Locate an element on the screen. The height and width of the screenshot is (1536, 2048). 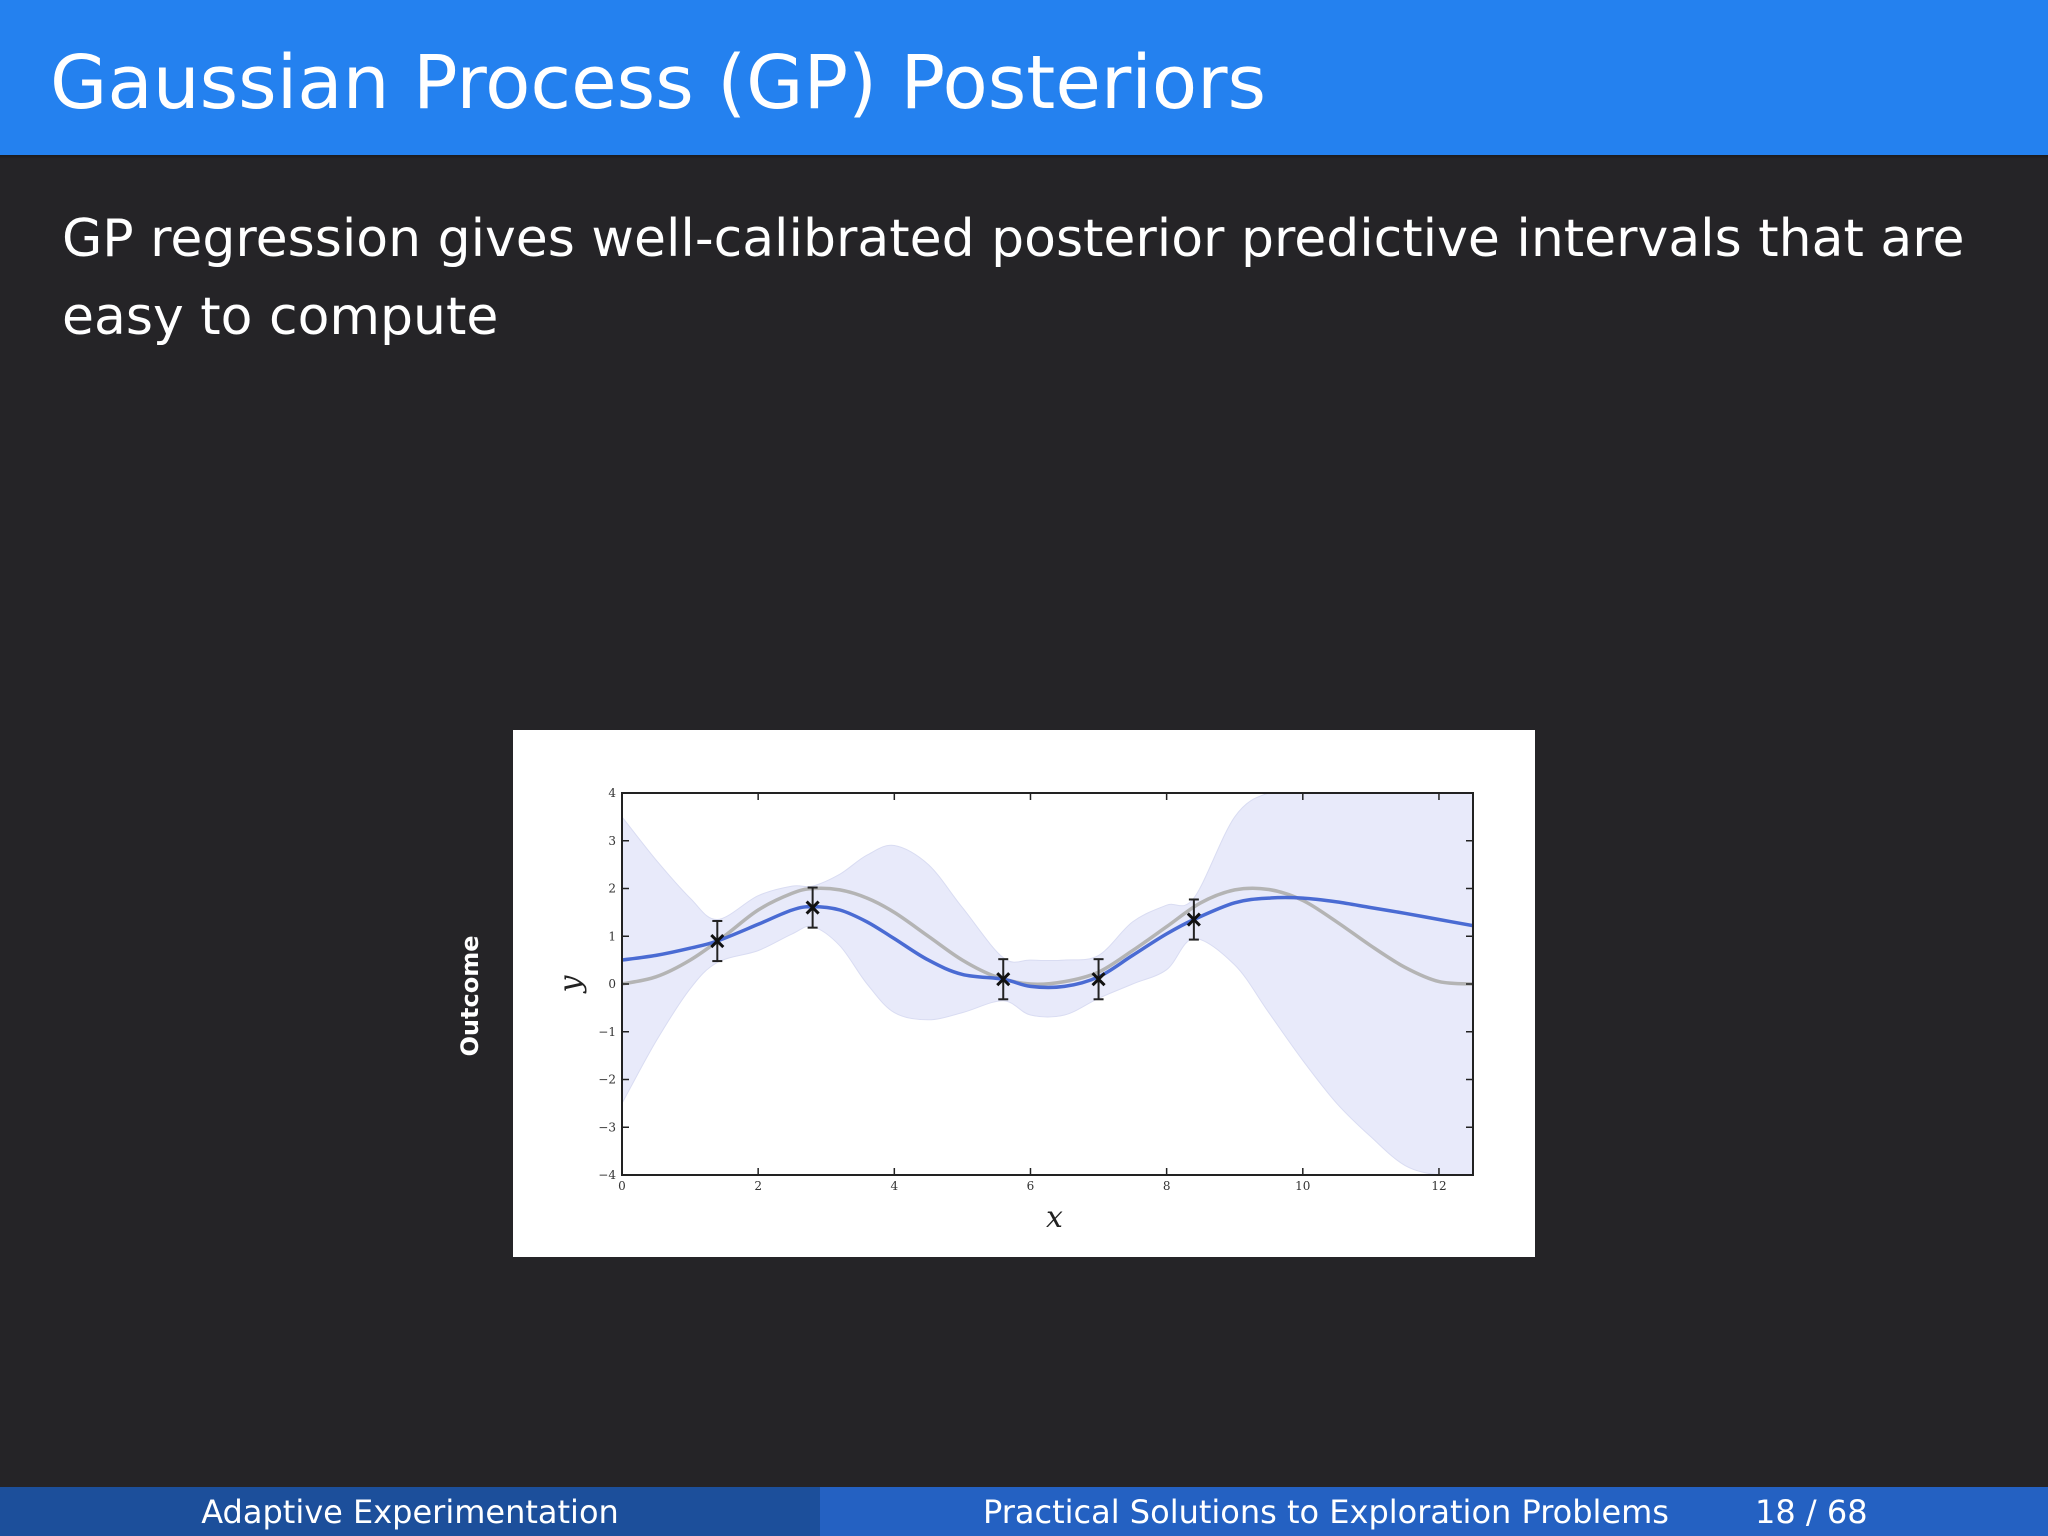
y-tick-label: 4 is located at coordinates (612, 793).